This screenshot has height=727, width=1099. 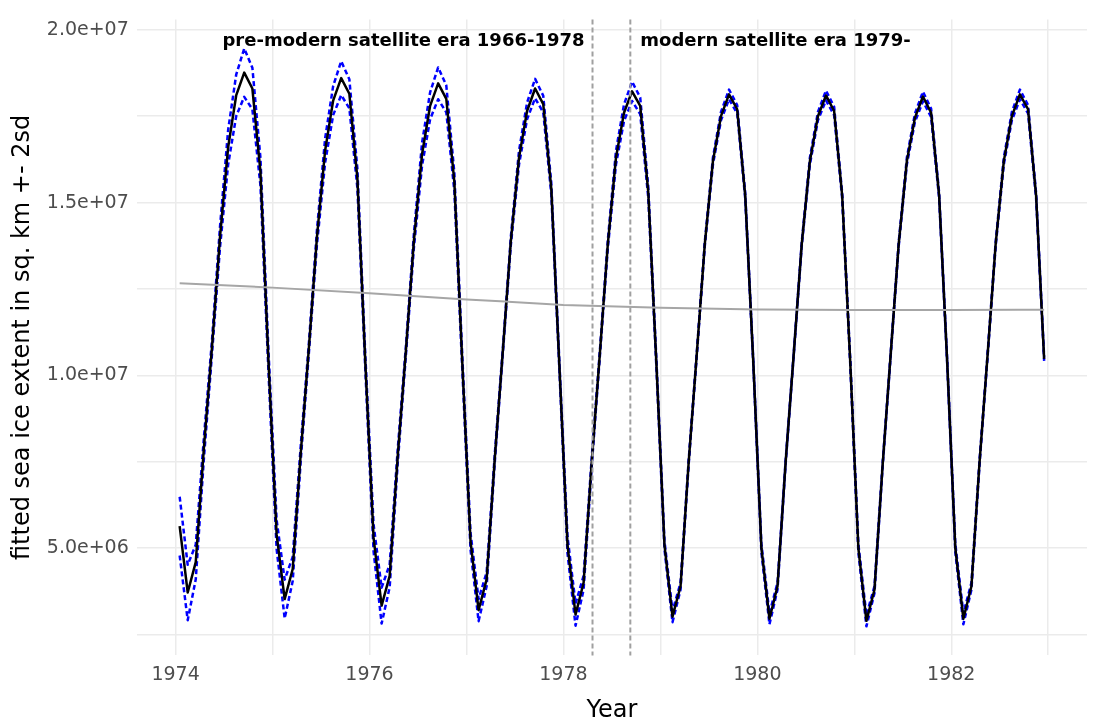 I want to click on x-tick-label: 1982, so click(x=951, y=672).